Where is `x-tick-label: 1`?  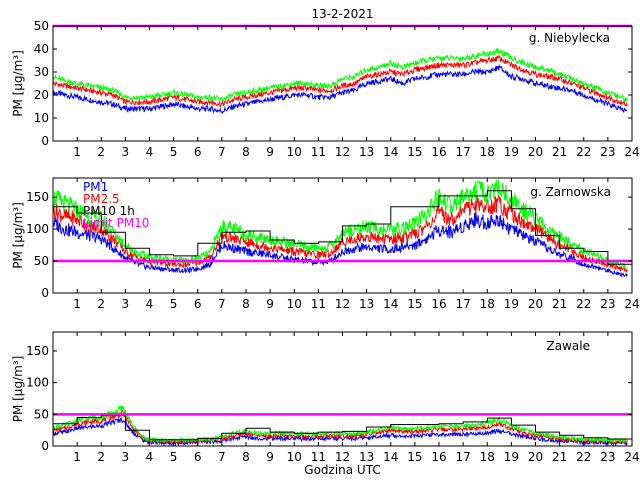 x-tick-label: 1 is located at coordinates (77, 304).